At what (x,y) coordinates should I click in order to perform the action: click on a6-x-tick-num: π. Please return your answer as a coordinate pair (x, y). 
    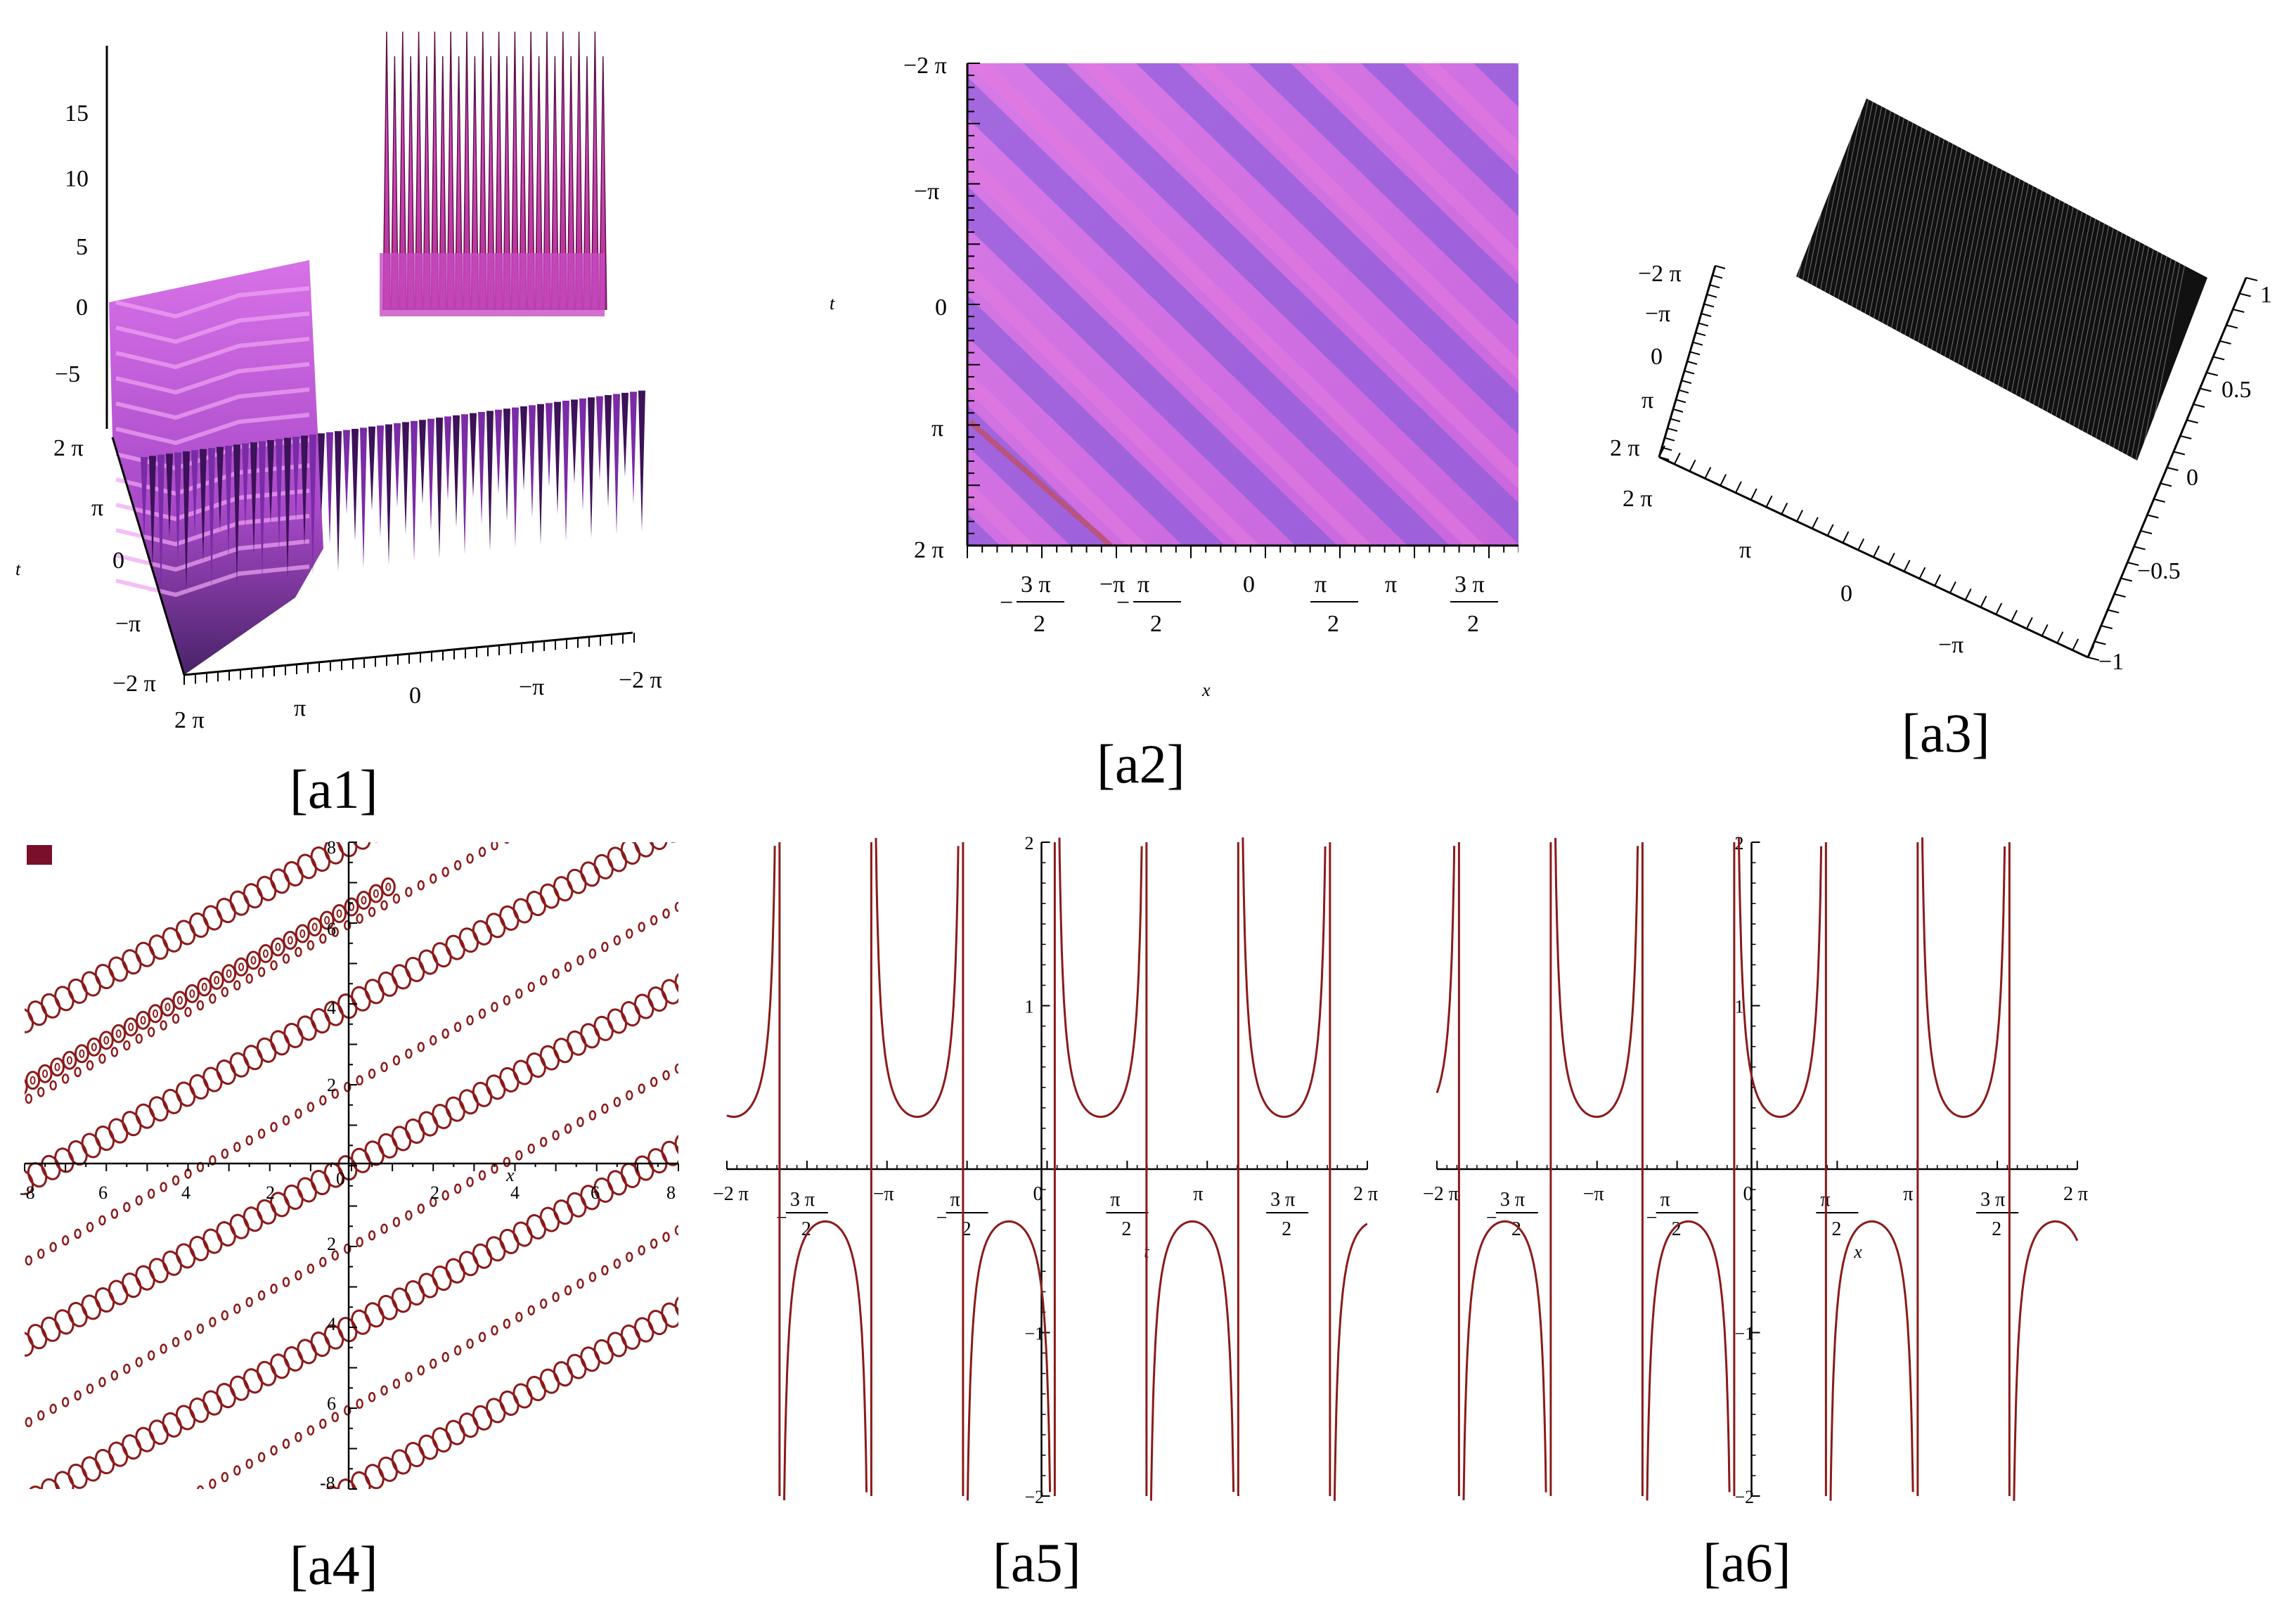
    Looking at the image, I should click on (1665, 1200).